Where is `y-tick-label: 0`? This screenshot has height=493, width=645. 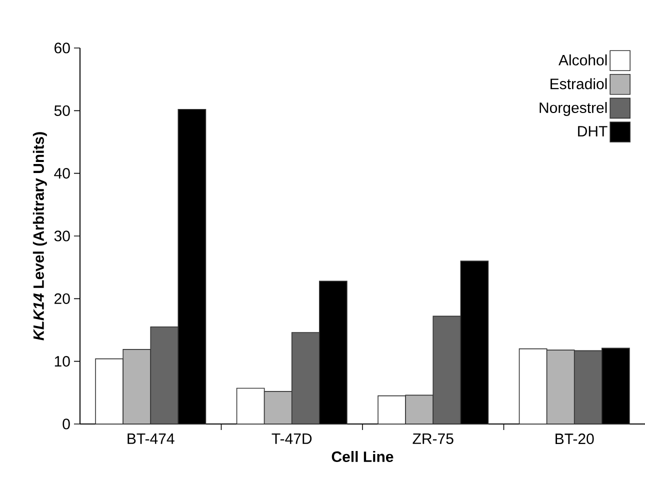
y-tick-label: 0 is located at coordinates (66, 424).